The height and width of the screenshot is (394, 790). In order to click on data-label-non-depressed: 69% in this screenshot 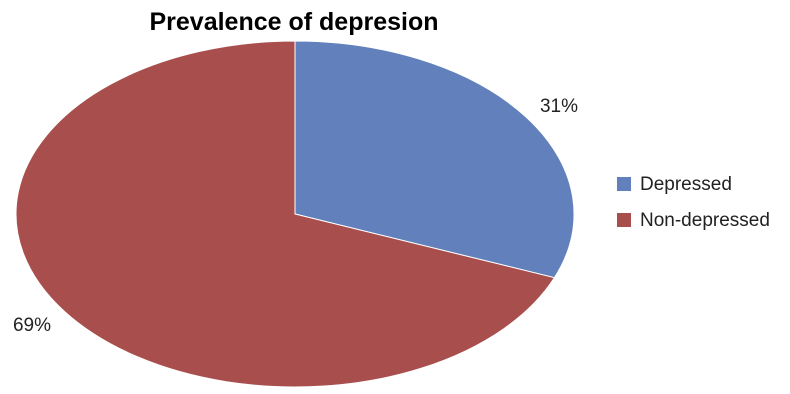, I will do `click(32, 325)`.